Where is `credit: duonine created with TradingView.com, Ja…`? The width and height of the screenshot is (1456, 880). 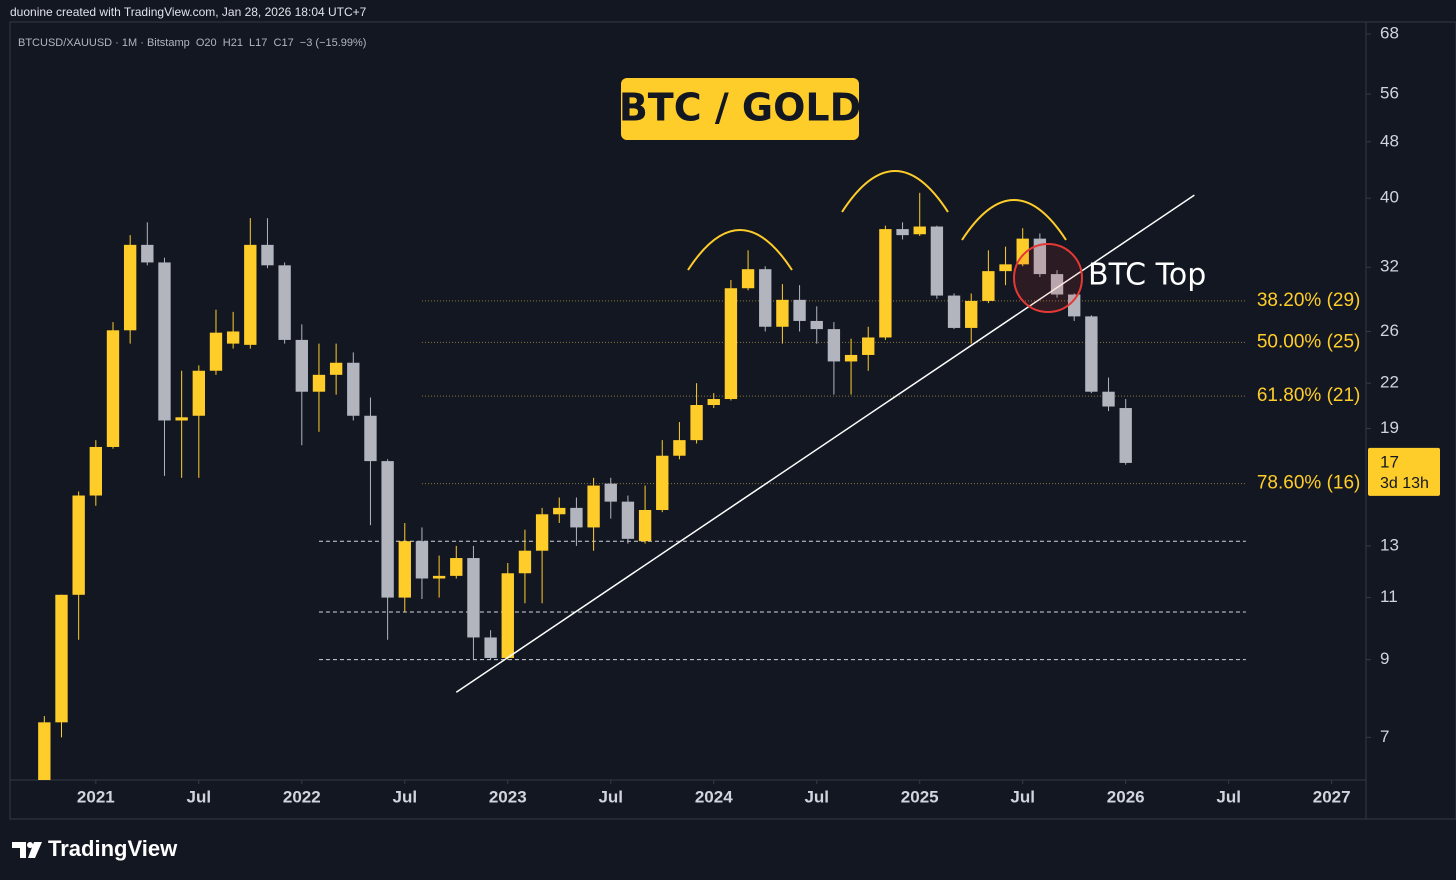
credit: duonine created with TradingView.com, Ja… is located at coordinates (188, 12).